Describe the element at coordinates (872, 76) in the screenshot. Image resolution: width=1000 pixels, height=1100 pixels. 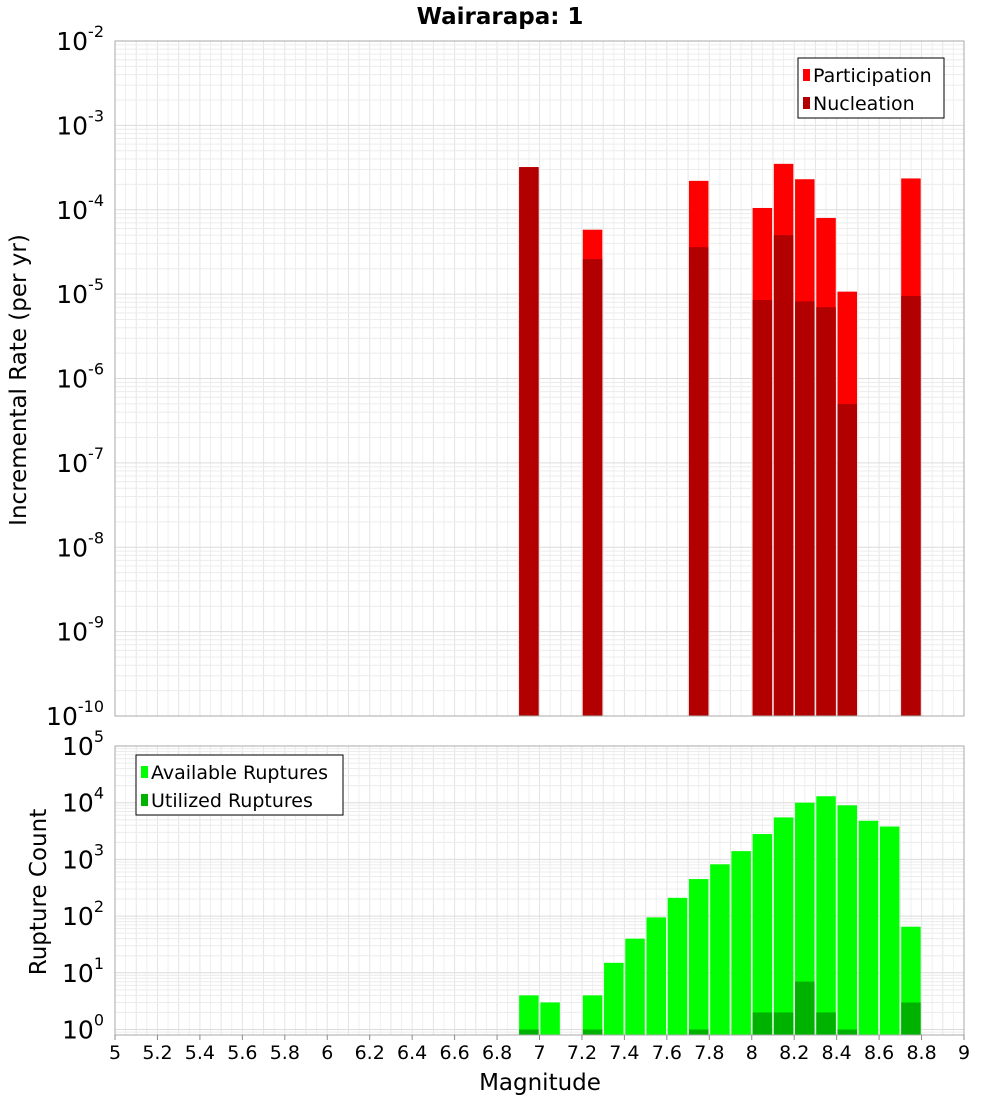
I see `legend-label: Participation` at that location.